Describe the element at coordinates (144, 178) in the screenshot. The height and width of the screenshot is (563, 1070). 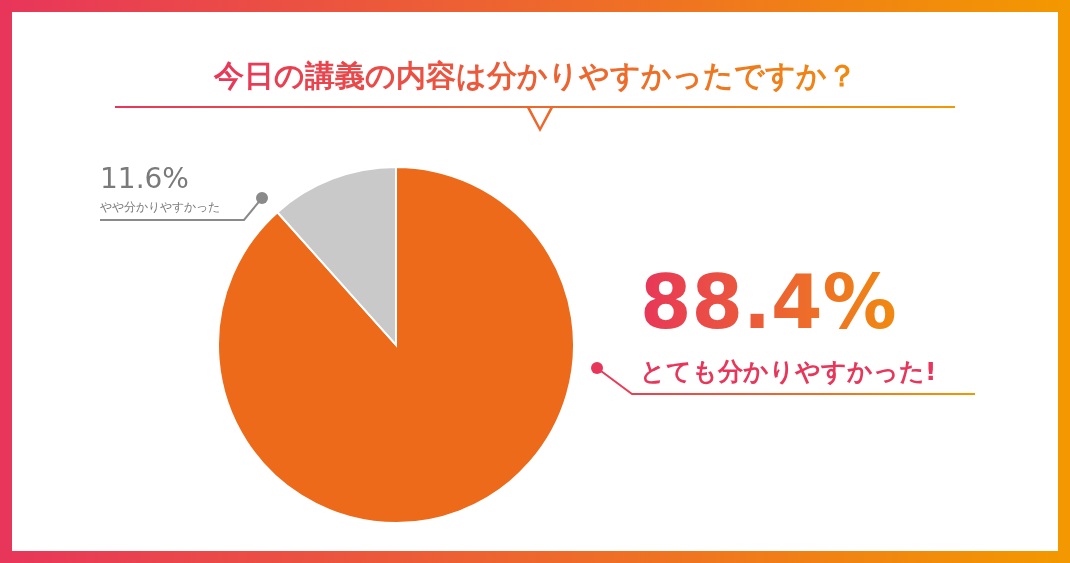
I see `data-label: 11.6%` at that location.